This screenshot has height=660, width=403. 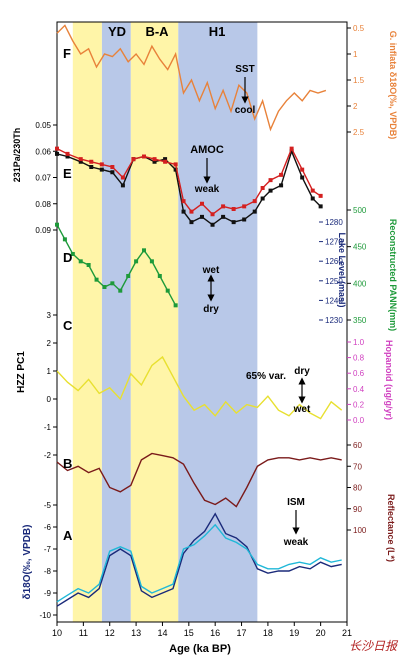 I want to click on annotation-ism: ISM, so click(x=296, y=502).